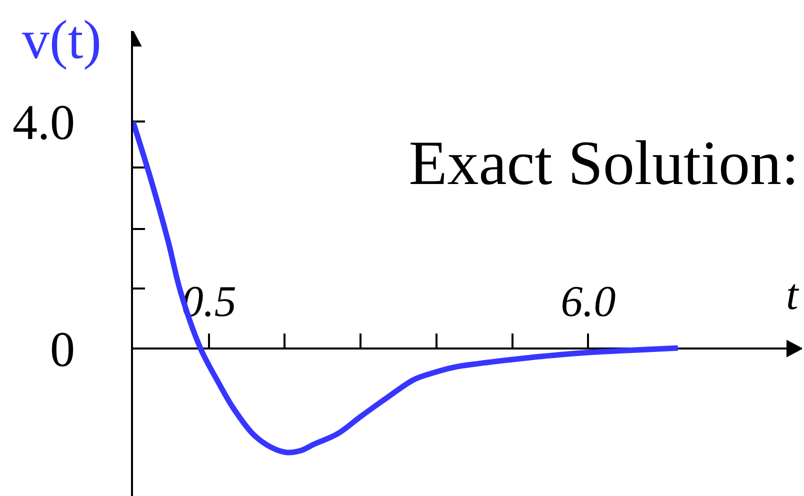 The height and width of the screenshot is (496, 804). I want to click on y-tick-label: 4.0, so click(43, 122).